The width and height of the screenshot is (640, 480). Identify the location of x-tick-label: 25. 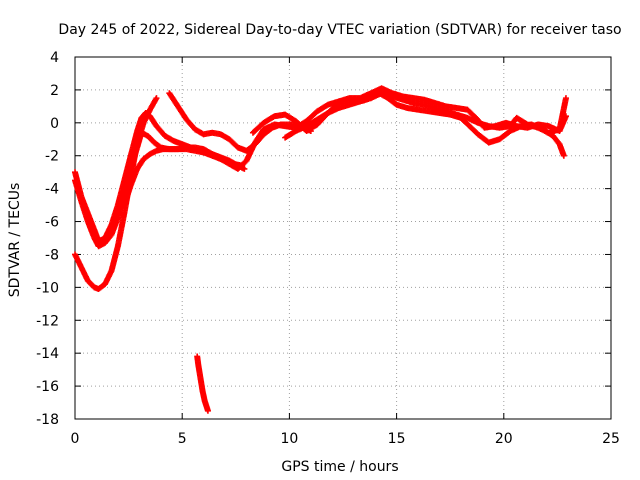
(611, 439).